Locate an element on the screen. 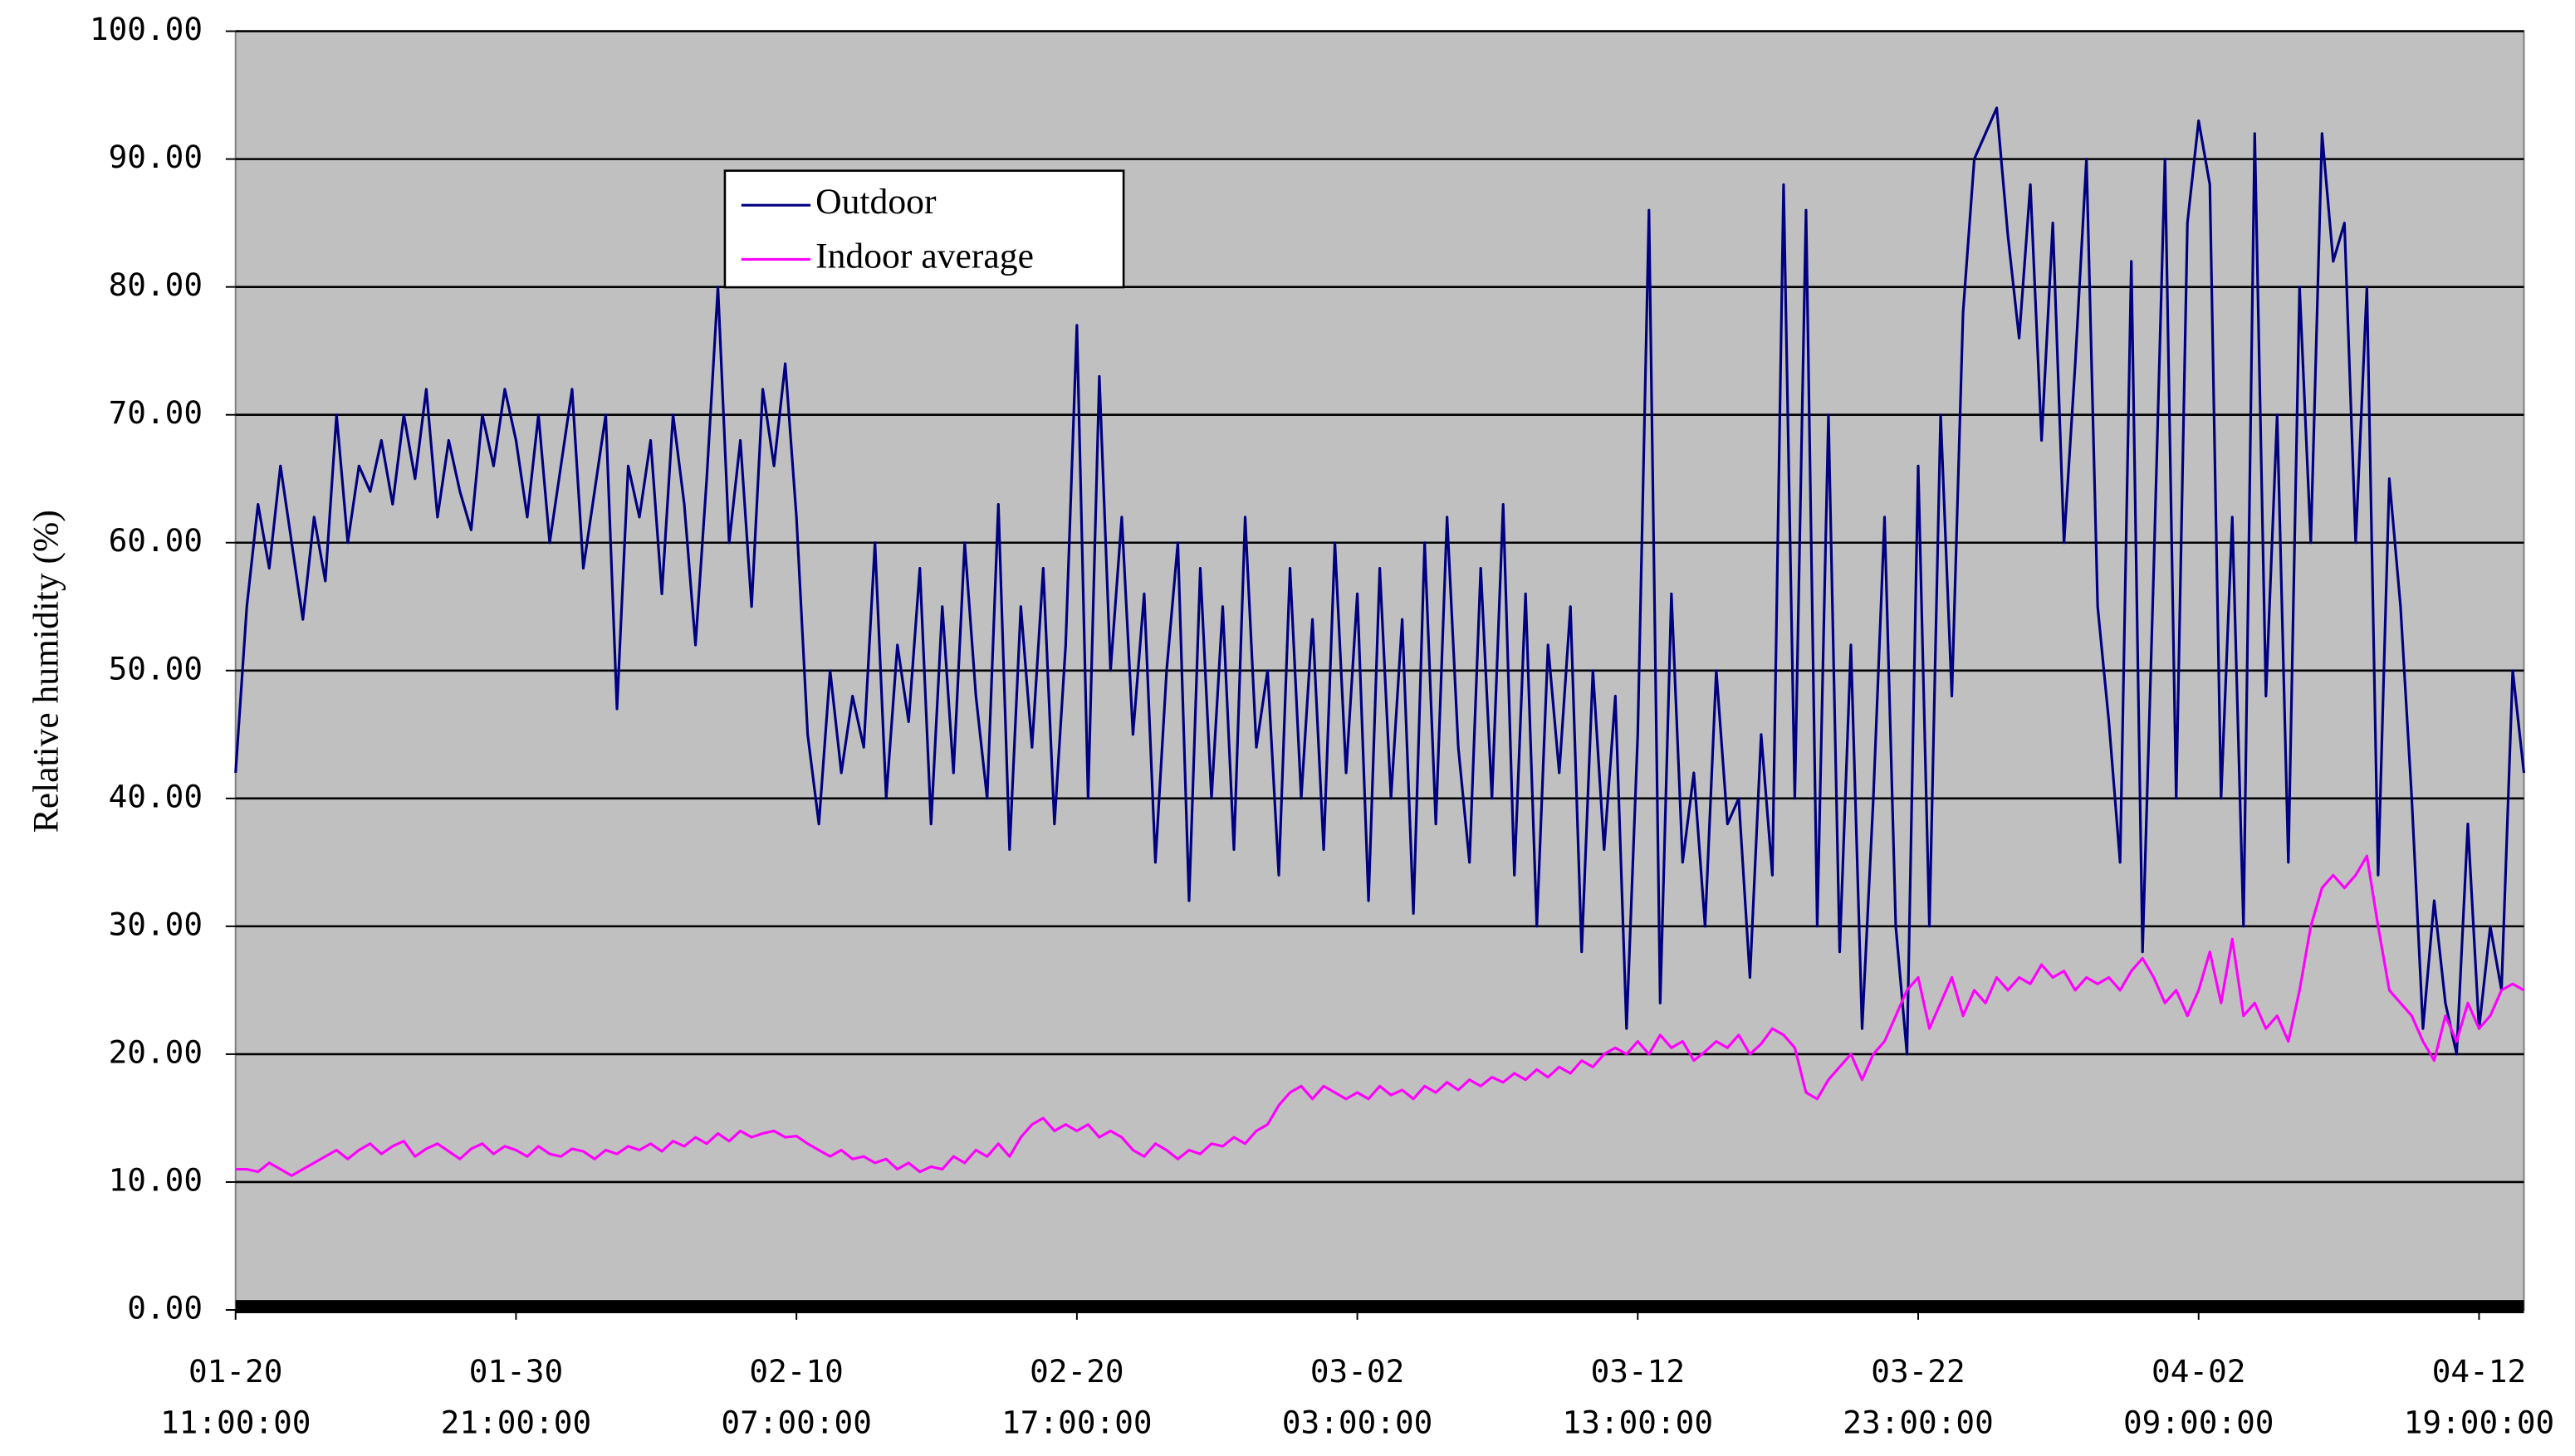 The image size is (2575, 1456). y-tick-label: 100.00 is located at coordinates (146, 29).